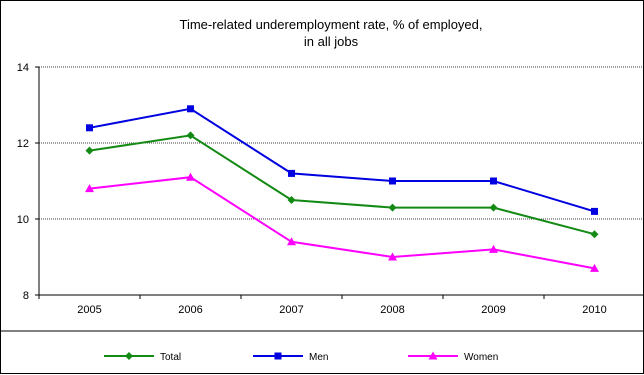 Image resolution: width=644 pixels, height=375 pixels. What do you see at coordinates (291, 173) in the screenshot?
I see `data-point-men-2007` at bounding box center [291, 173].